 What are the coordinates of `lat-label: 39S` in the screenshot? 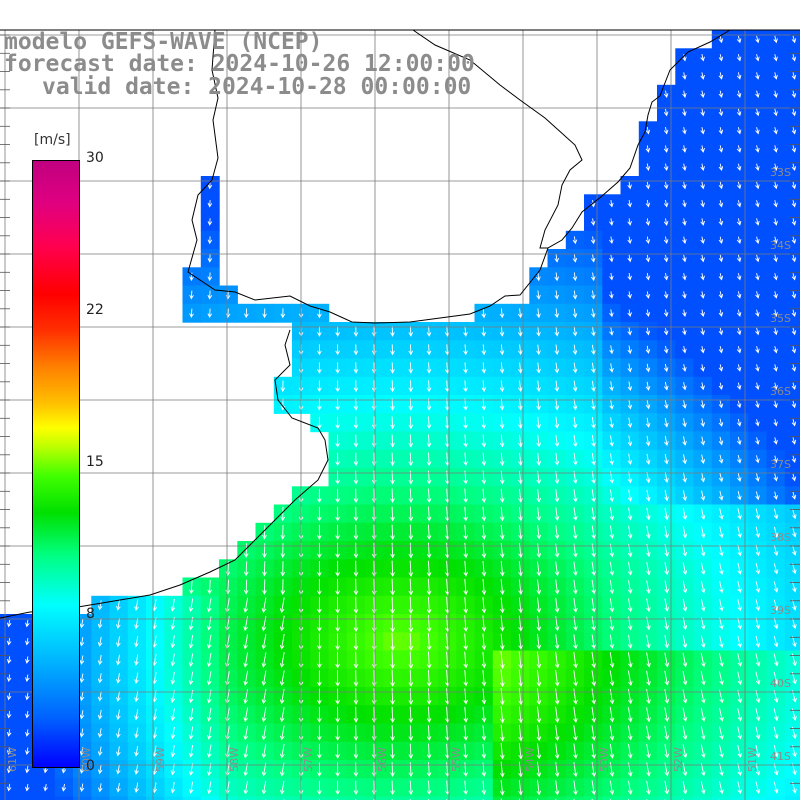 It's located at (780, 610).